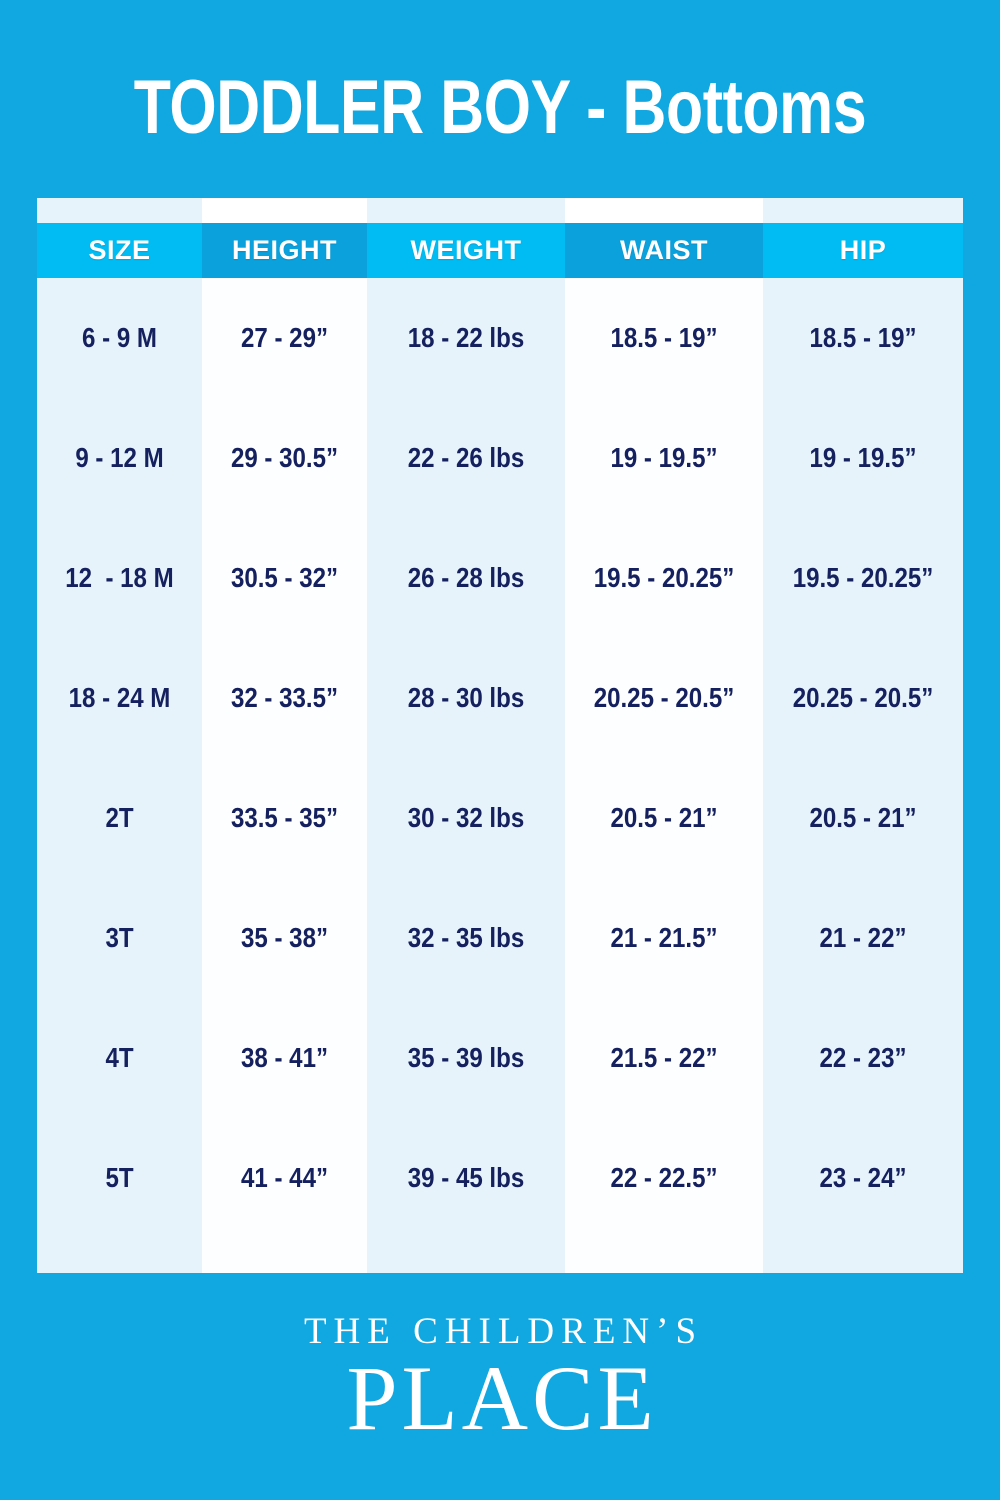 Image resolution: width=1000 pixels, height=1500 pixels. What do you see at coordinates (119, 457) in the screenshot?
I see `table-cell-size: 9 - 12 M` at bounding box center [119, 457].